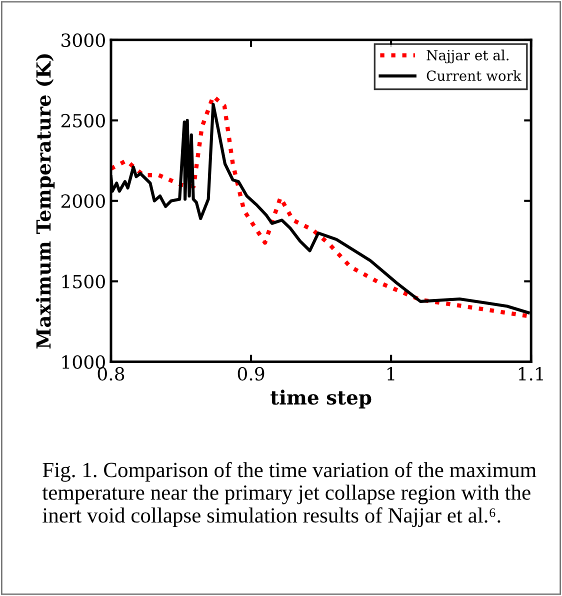 The height and width of the screenshot is (596, 562). Describe the element at coordinates (111, 373) in the screenshot. I see `x-tick-label: 0.8` at that location.